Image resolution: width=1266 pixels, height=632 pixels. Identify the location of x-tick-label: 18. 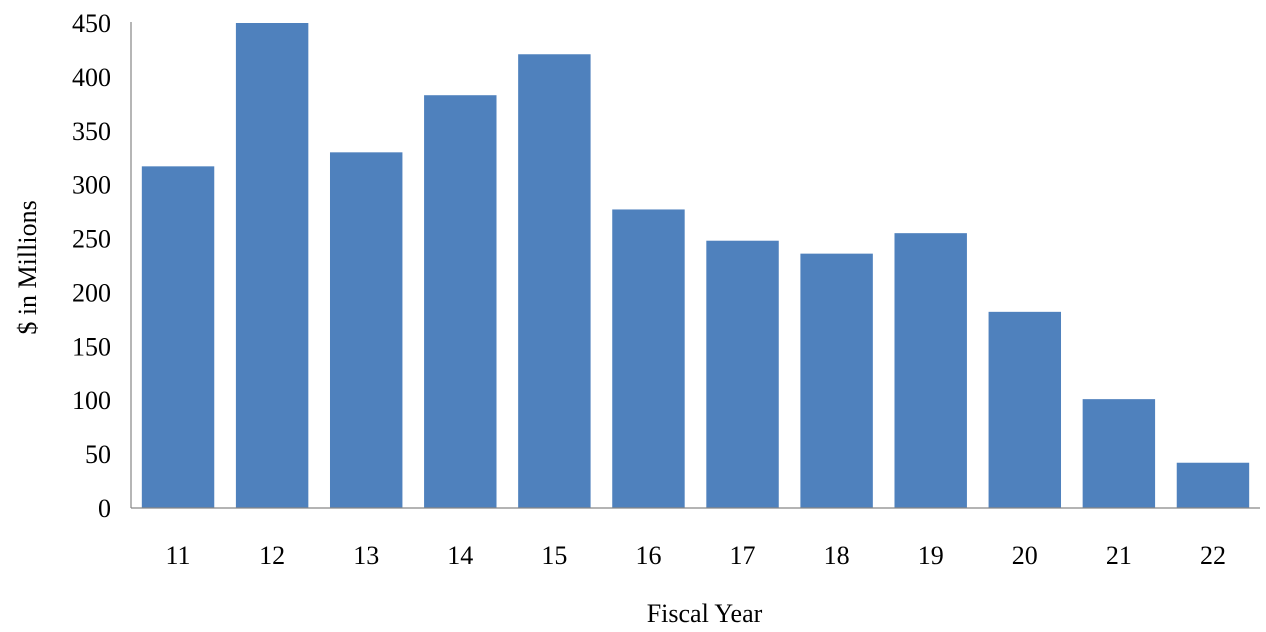
(837, 555).